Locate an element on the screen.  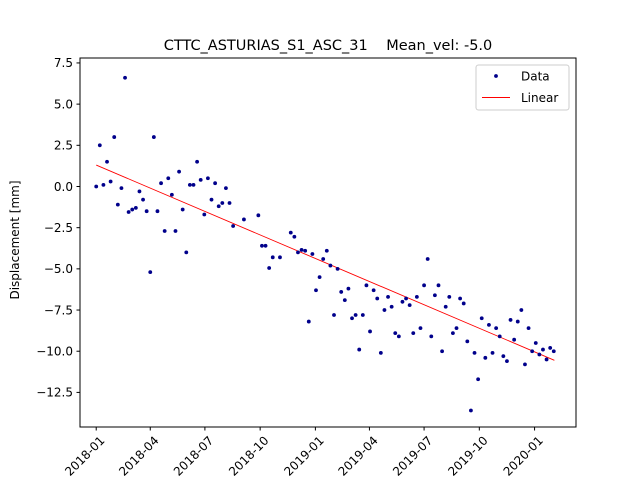
y-tick-label: 2.5 is located at coordinates (63, 146).